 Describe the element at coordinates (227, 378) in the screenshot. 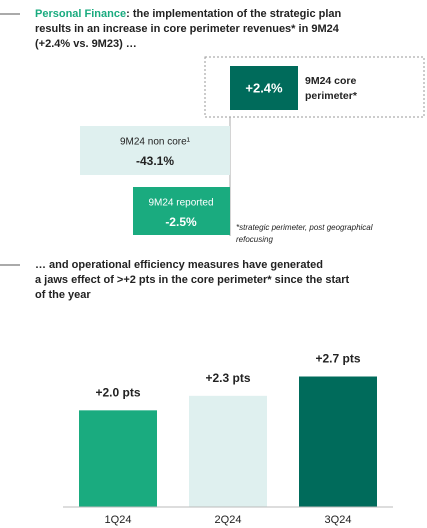

I see `value-label: +2.3 pts` at that location.